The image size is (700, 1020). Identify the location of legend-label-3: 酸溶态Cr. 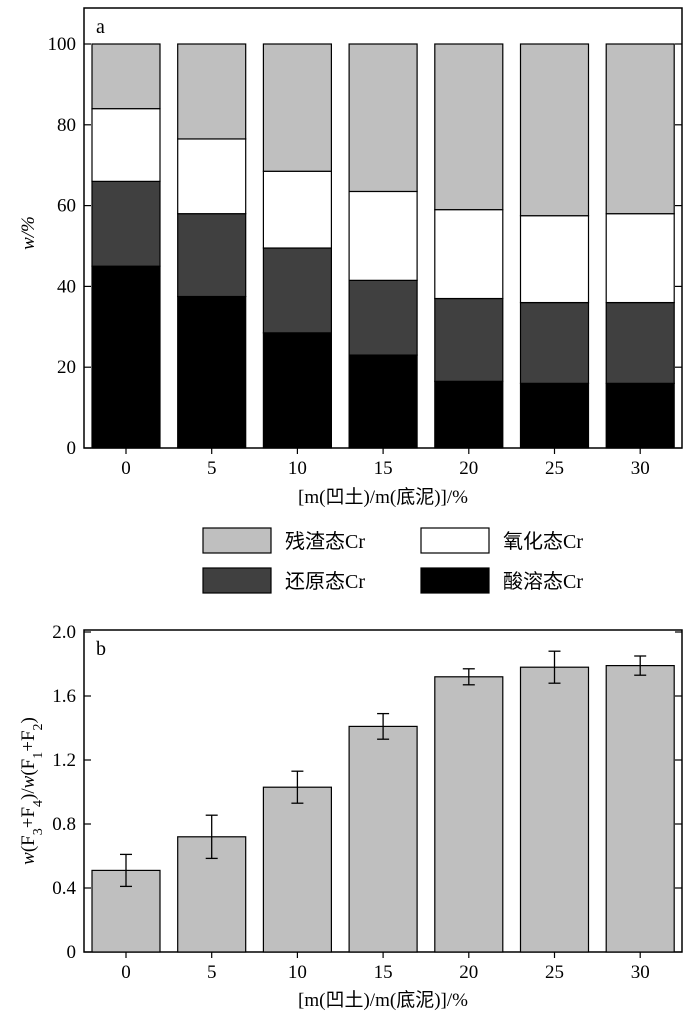
(543, 581).